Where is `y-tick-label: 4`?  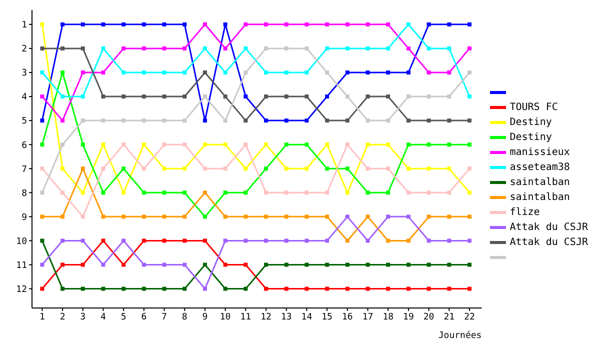 y-tick-label: 4 is located at coordinates (24, 97).